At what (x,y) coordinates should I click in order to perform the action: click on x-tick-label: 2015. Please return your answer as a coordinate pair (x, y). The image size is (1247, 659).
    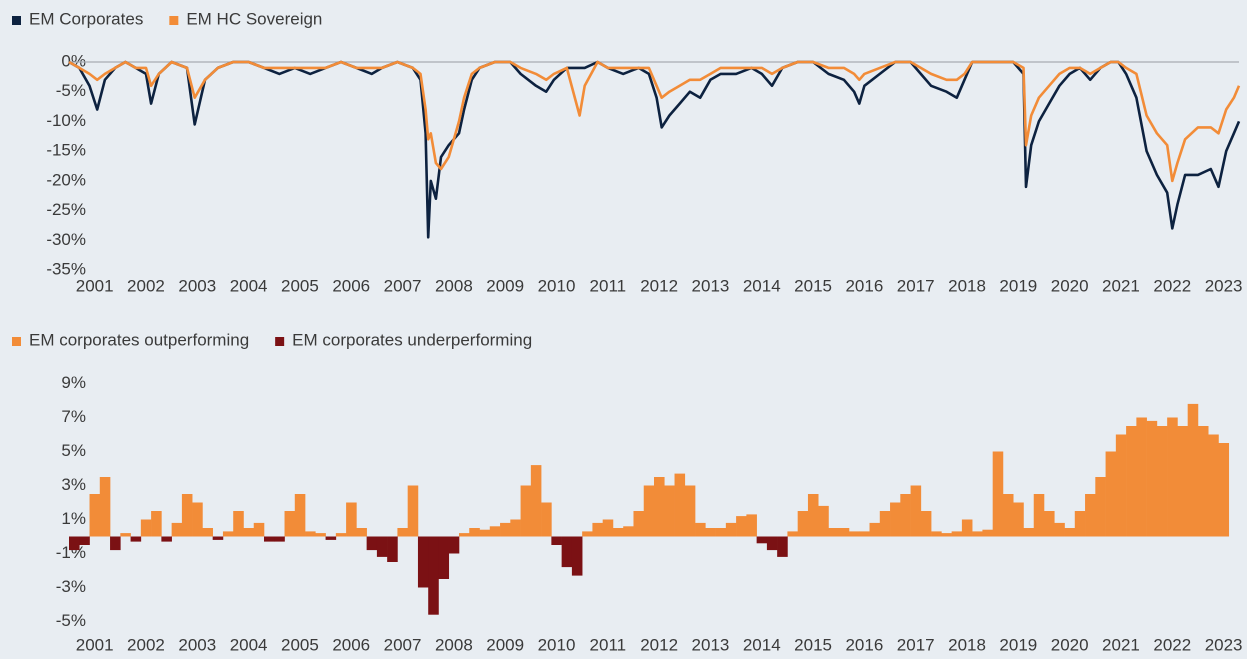
    Looking at the image, I should click on (813, 644).